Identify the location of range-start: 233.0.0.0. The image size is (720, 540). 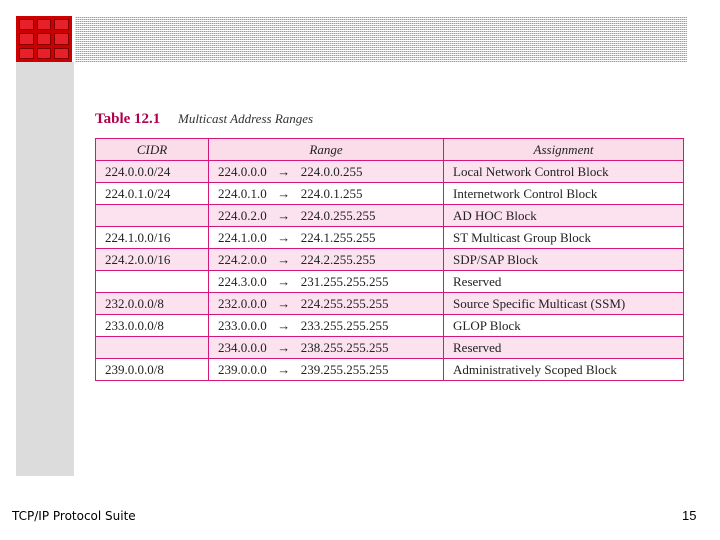
(242, 325).